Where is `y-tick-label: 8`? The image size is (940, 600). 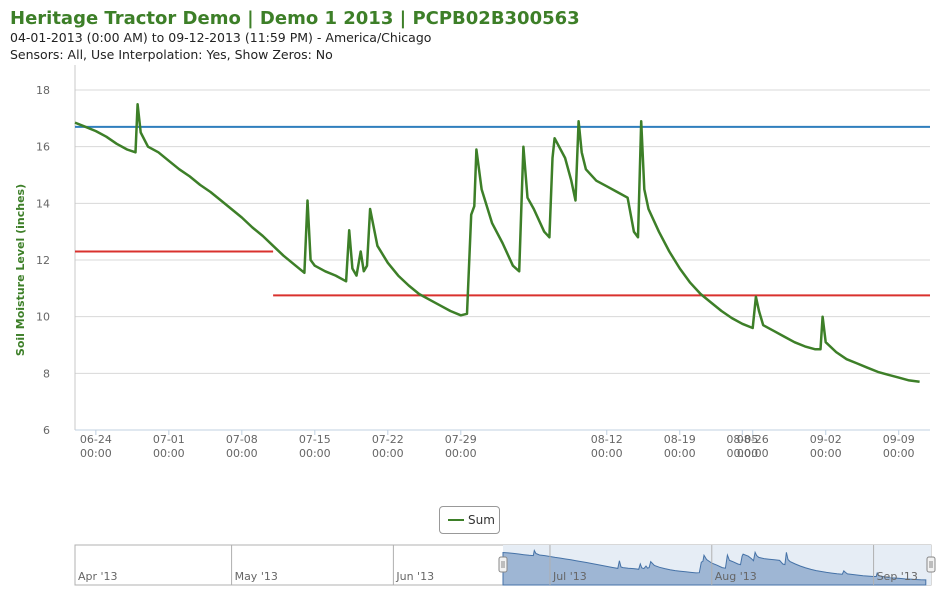 y-tick-label: 8 is located at coordinates (46, 373).